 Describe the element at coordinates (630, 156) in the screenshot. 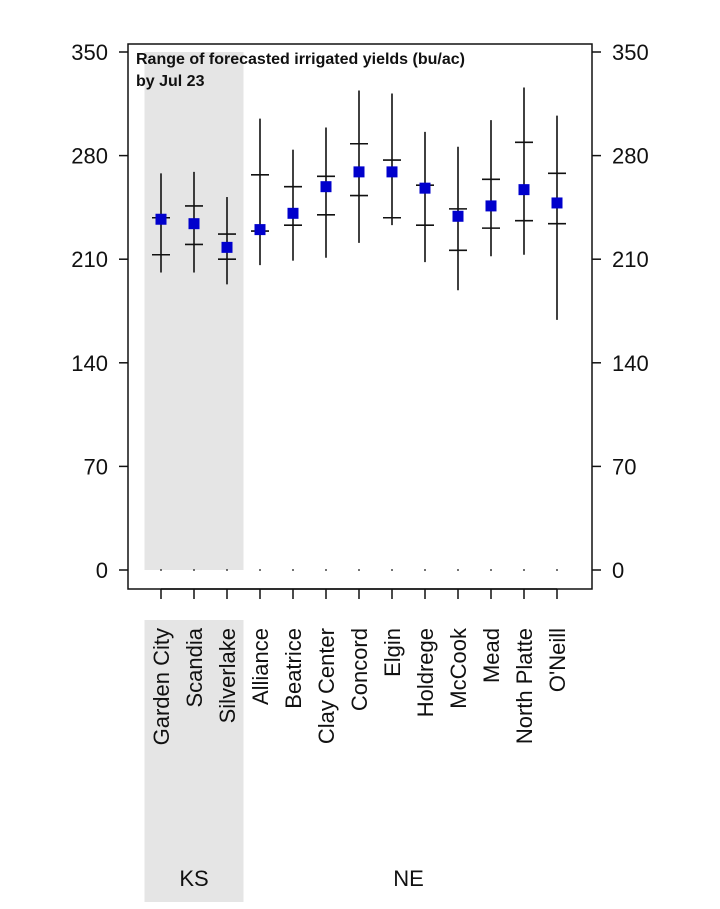

I see `y-tick-label-right: 280` at that location.